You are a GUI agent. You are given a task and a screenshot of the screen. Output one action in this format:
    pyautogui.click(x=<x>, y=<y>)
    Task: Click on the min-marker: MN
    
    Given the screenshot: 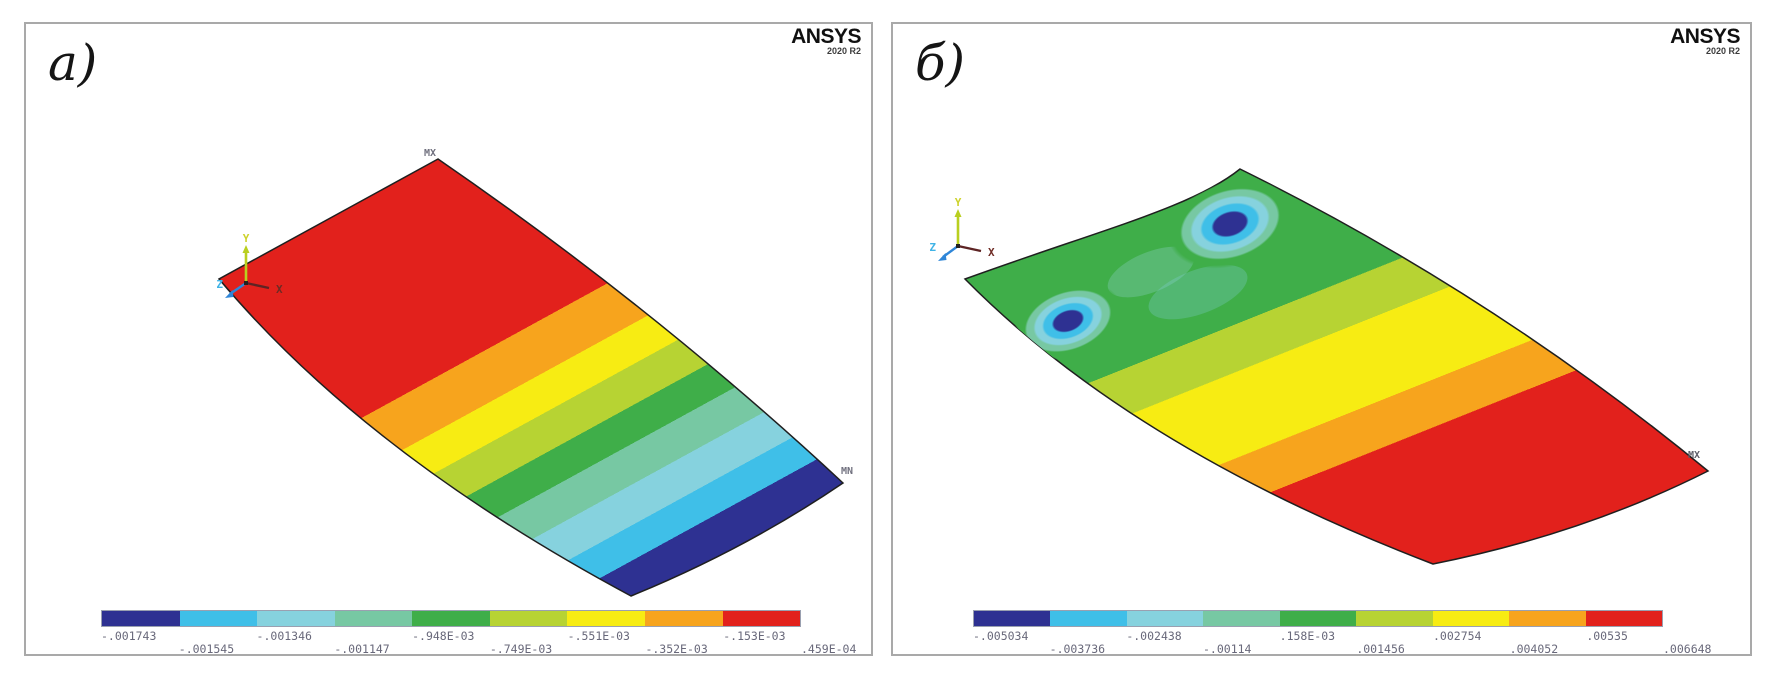 What is the action you would take?
    pyautogui.click(x=847, y=471)
    